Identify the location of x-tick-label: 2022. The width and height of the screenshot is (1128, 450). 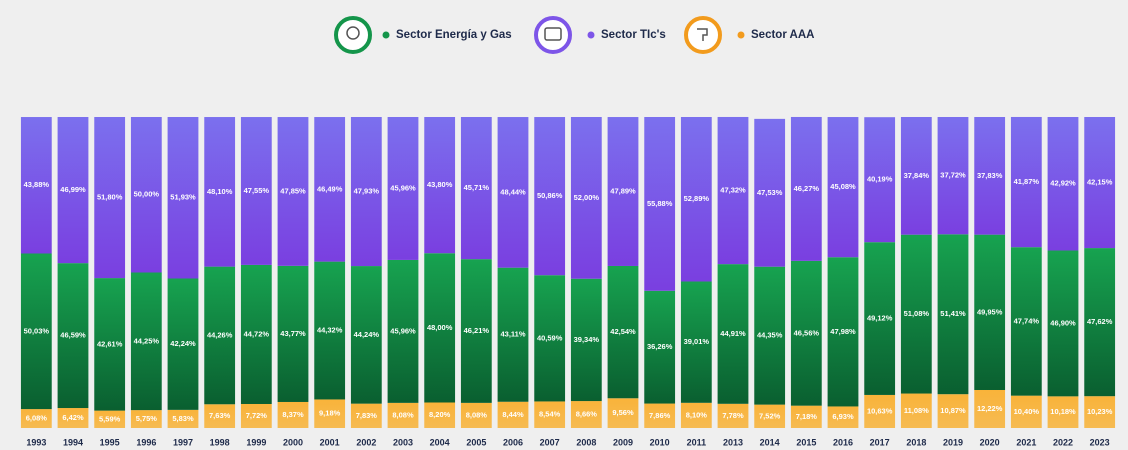
(1063, 442).